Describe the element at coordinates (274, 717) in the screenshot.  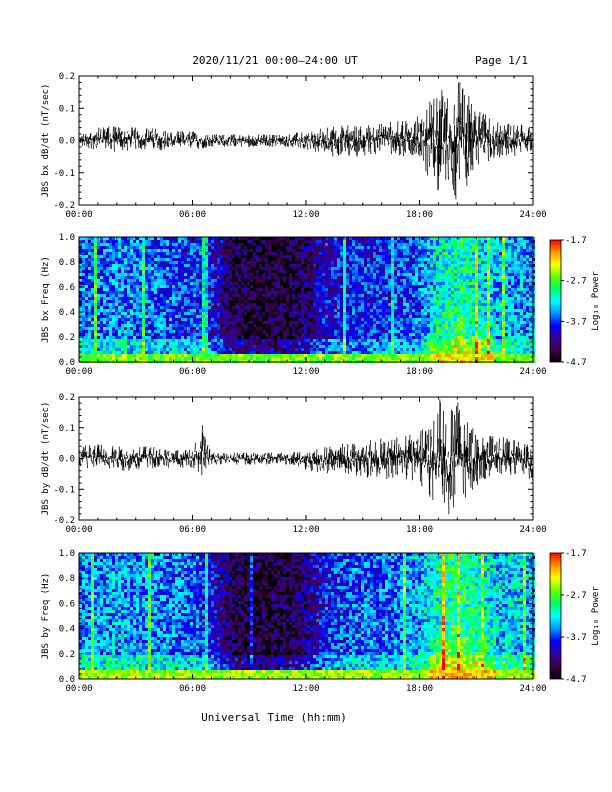
I see `x-axis-title: Universal Time (hh:mm)` at that location.